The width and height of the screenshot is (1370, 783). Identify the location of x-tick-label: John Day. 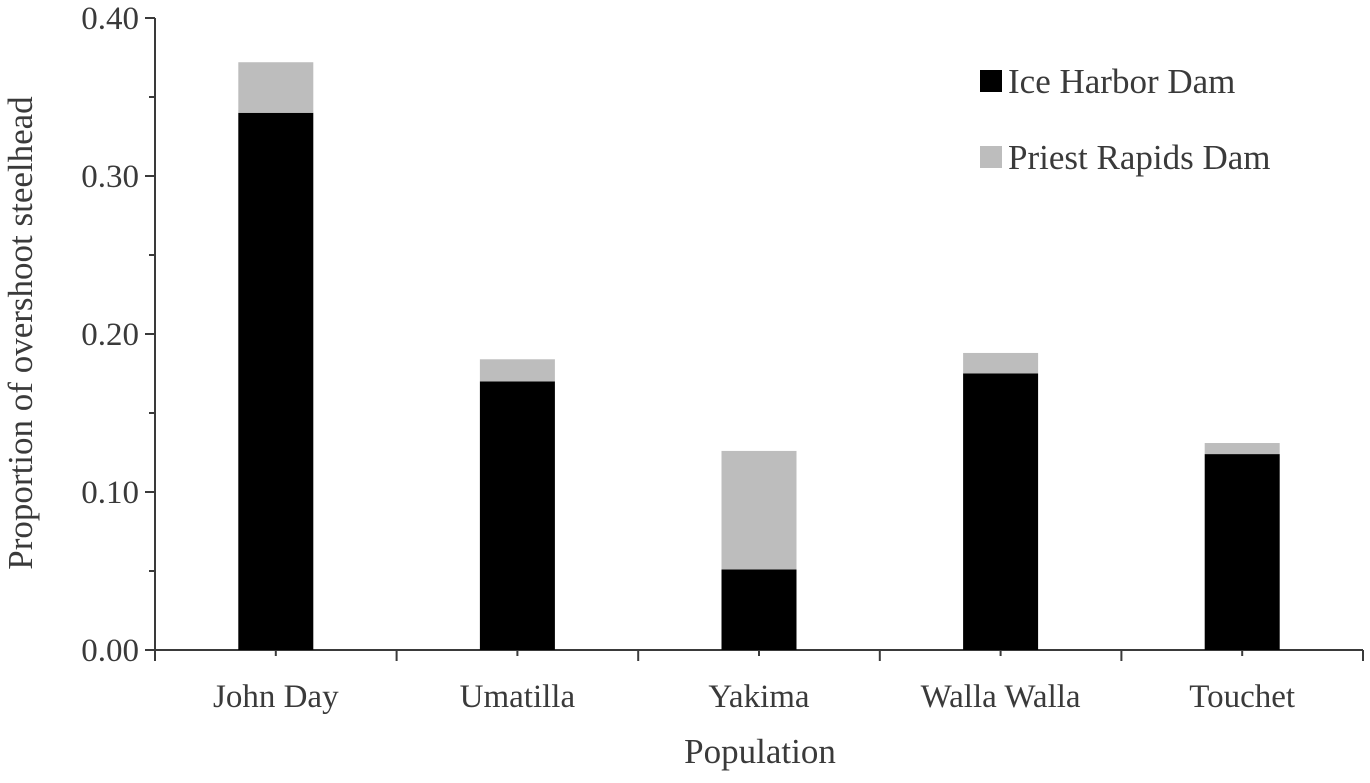
(276, 697).